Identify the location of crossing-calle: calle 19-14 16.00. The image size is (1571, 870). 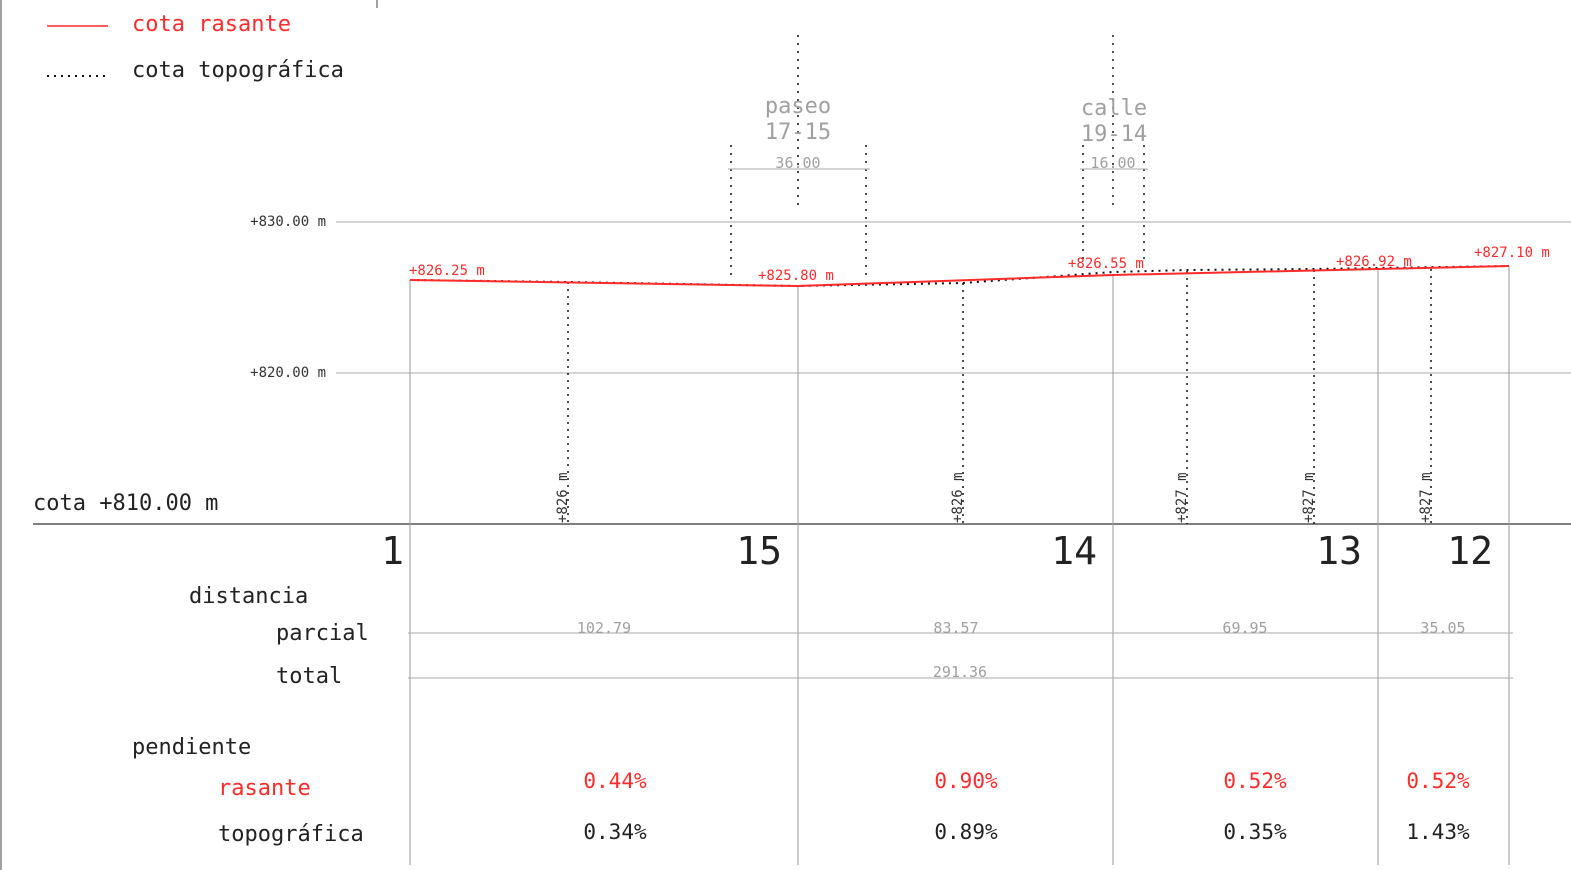
(1114, 148).